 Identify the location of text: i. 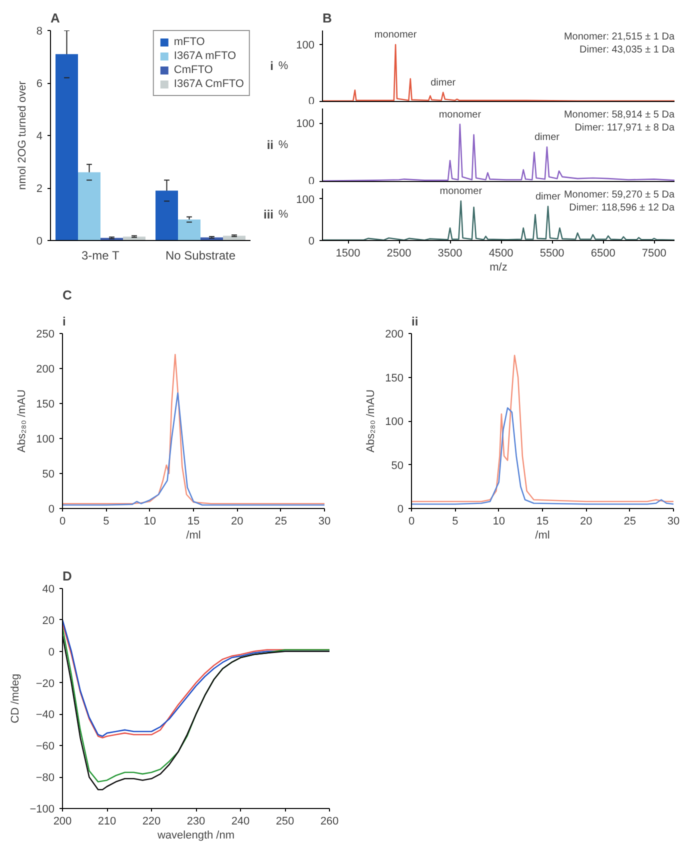
(272, 66).